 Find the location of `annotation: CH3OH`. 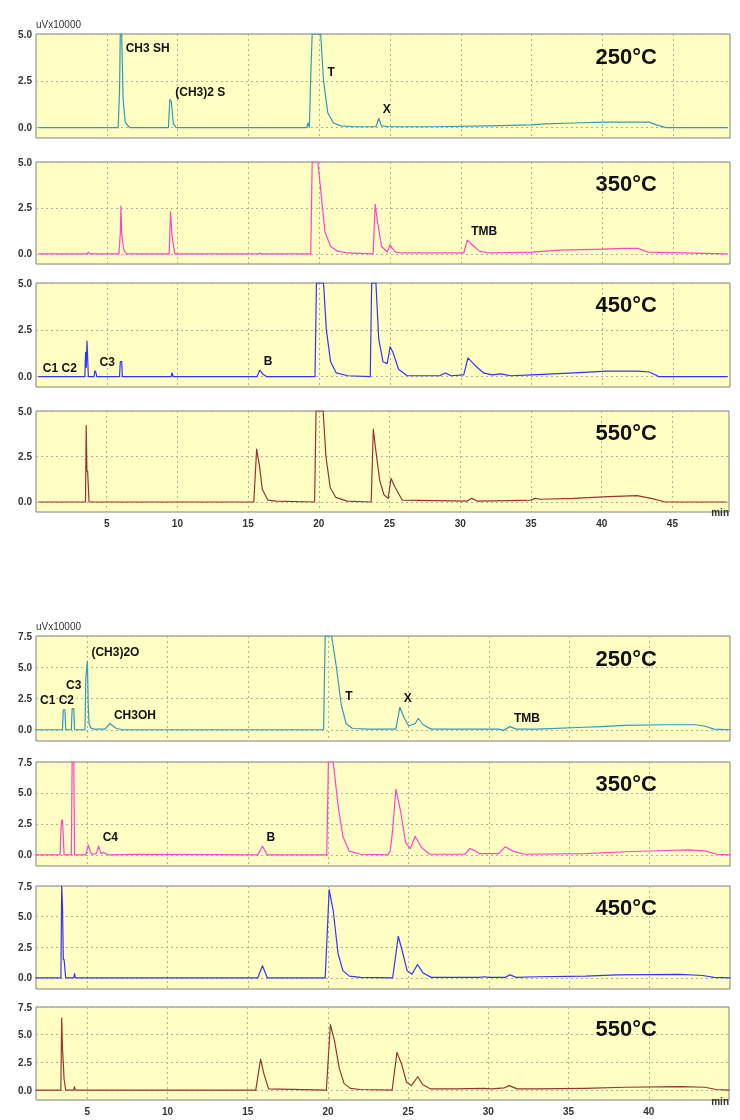

annotation: CH3OH is located at coordinates (134, 714).